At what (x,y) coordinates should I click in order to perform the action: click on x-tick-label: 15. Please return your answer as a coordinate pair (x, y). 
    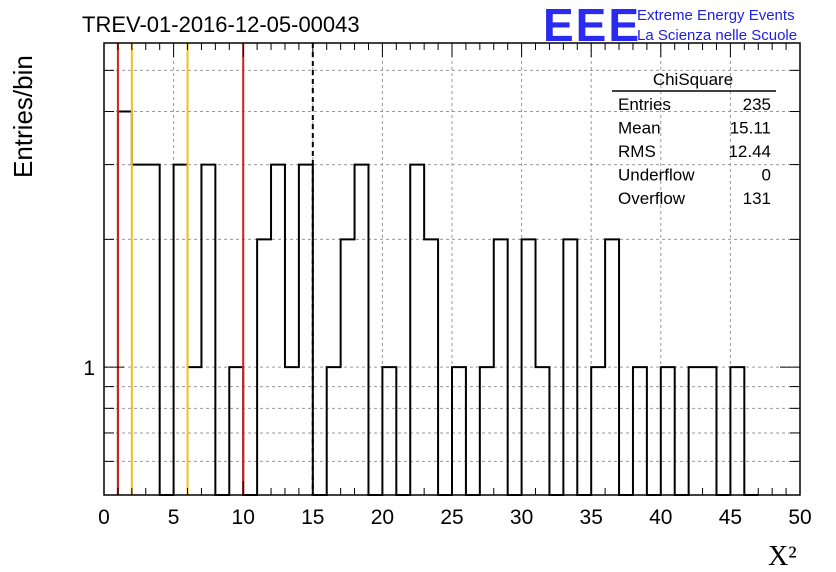
    Looking at the image, I should click on (312, 517).